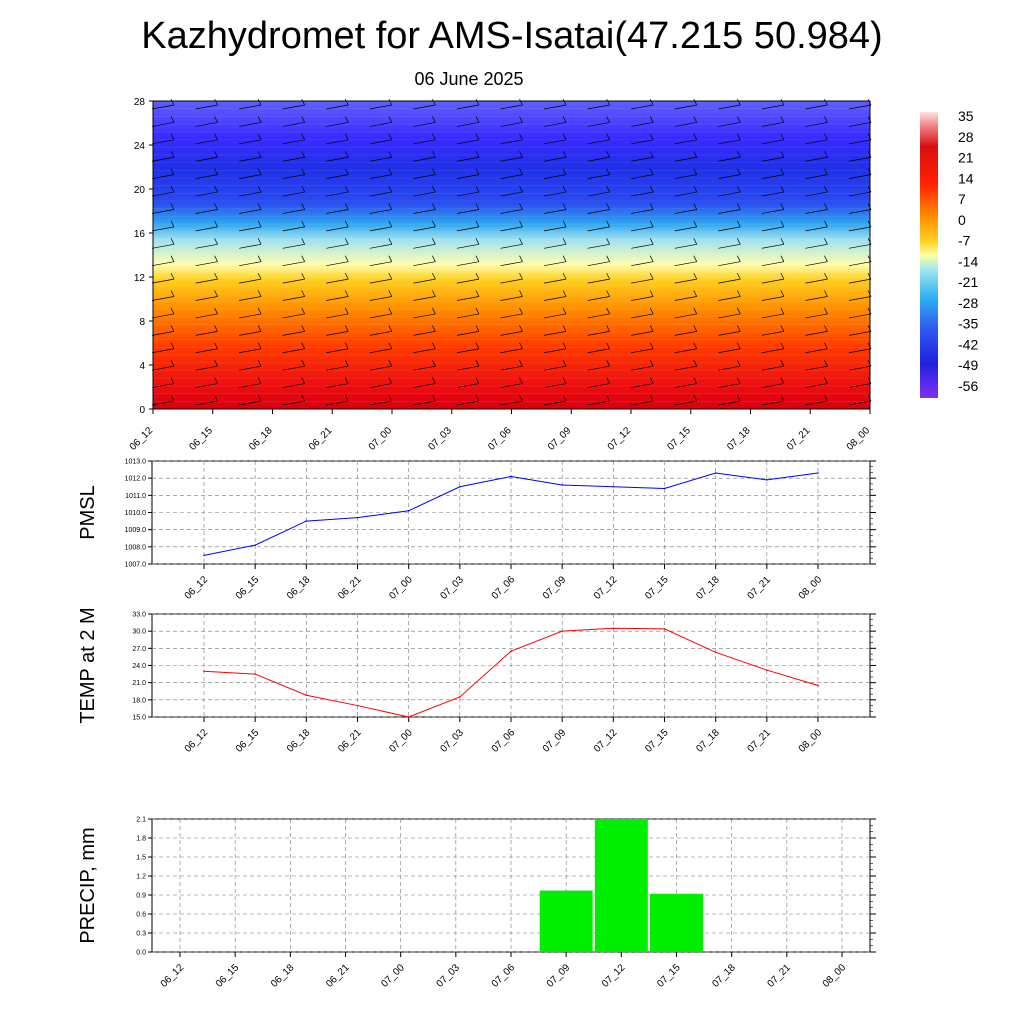 This screenshot has height=1024, width=1024. What do you see at coordinates (566, 921) in the screenshot?
I see `precip-bar` at bounding box center [566, 921].